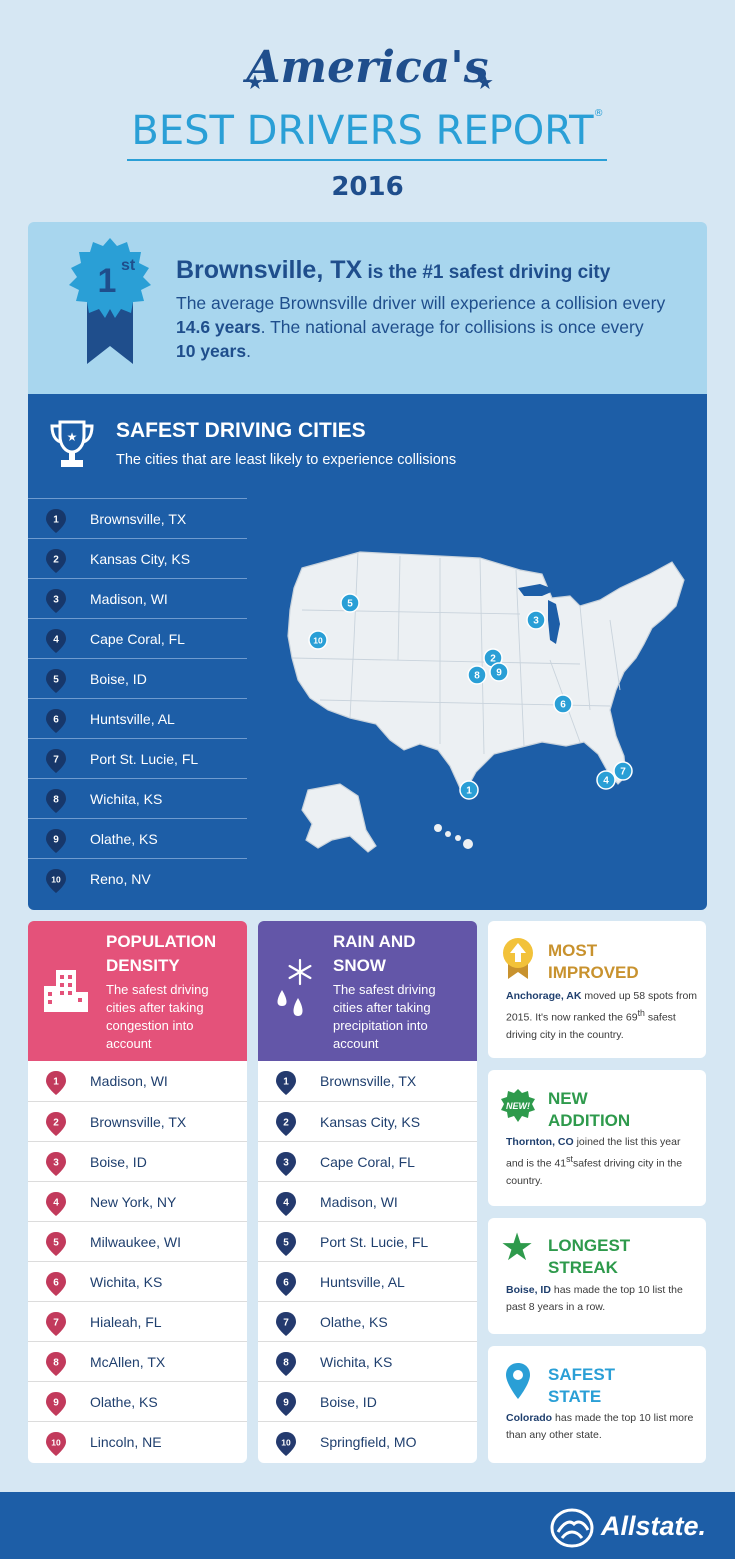 This screenshot has height=1559, width=735. I want to click on safest-state-name: Colorado, so click(529, 1418).